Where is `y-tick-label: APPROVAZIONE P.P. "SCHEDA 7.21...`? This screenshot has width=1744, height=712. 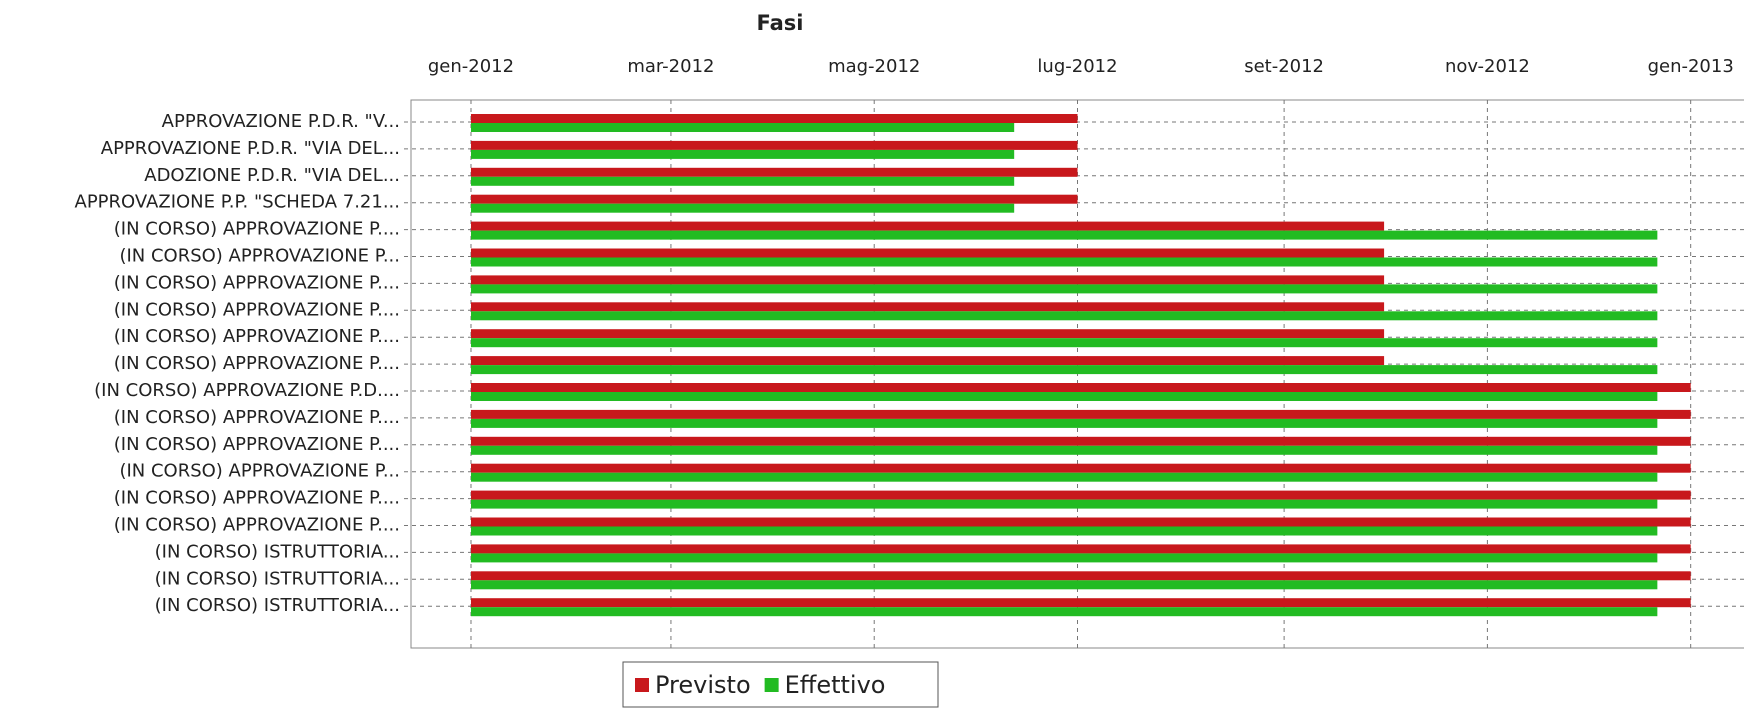
y-tick-label: APPROVAZIONE P.P. "SCHEDA 7.21... is located at coordinates (238, 202).